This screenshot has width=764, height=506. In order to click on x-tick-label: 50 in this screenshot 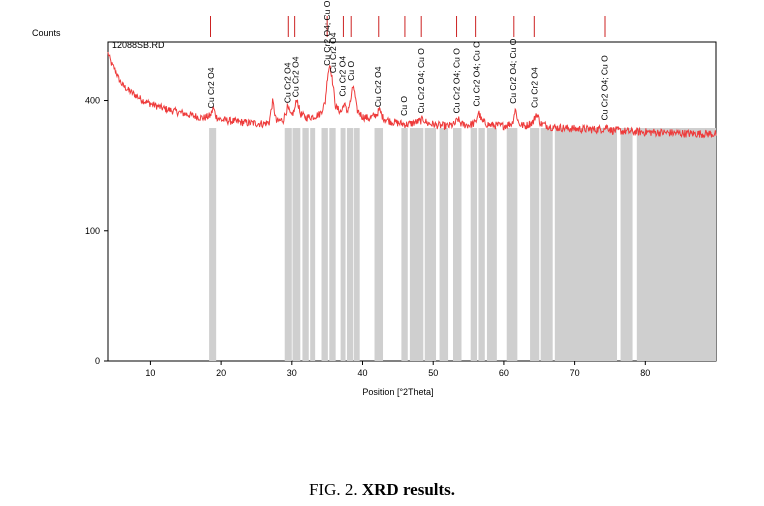, I will do `click(433, 373)`.